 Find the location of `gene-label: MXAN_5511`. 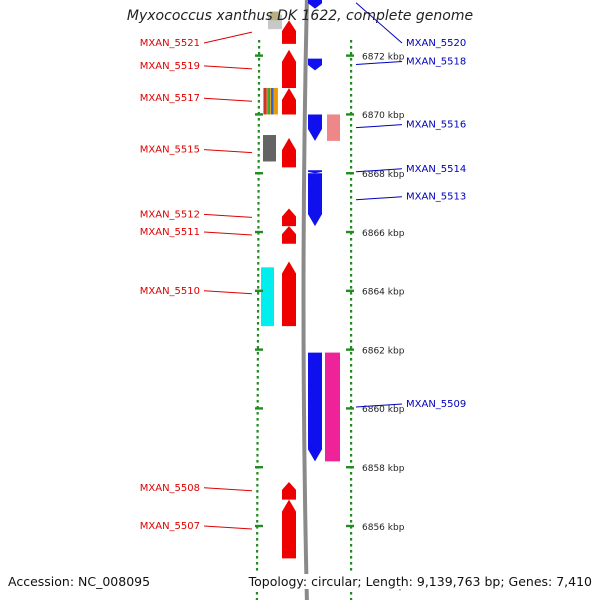

gene-label: MXAN_5511 is located at coordinates (170, 232).